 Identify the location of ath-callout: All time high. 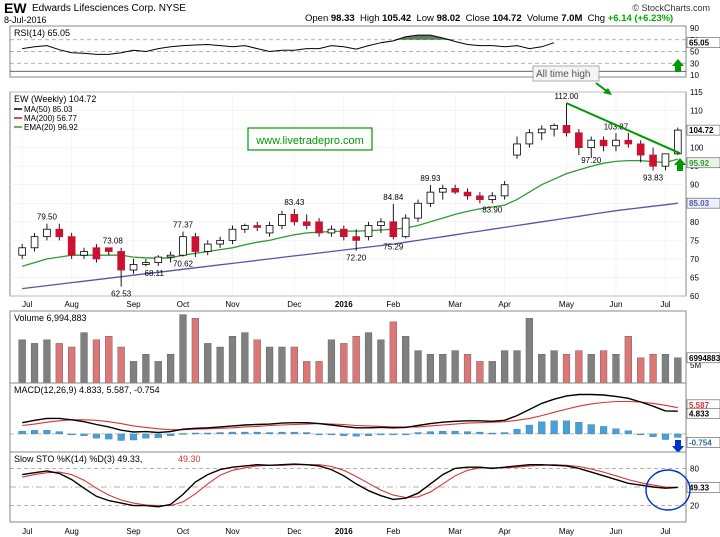
(563, 74).